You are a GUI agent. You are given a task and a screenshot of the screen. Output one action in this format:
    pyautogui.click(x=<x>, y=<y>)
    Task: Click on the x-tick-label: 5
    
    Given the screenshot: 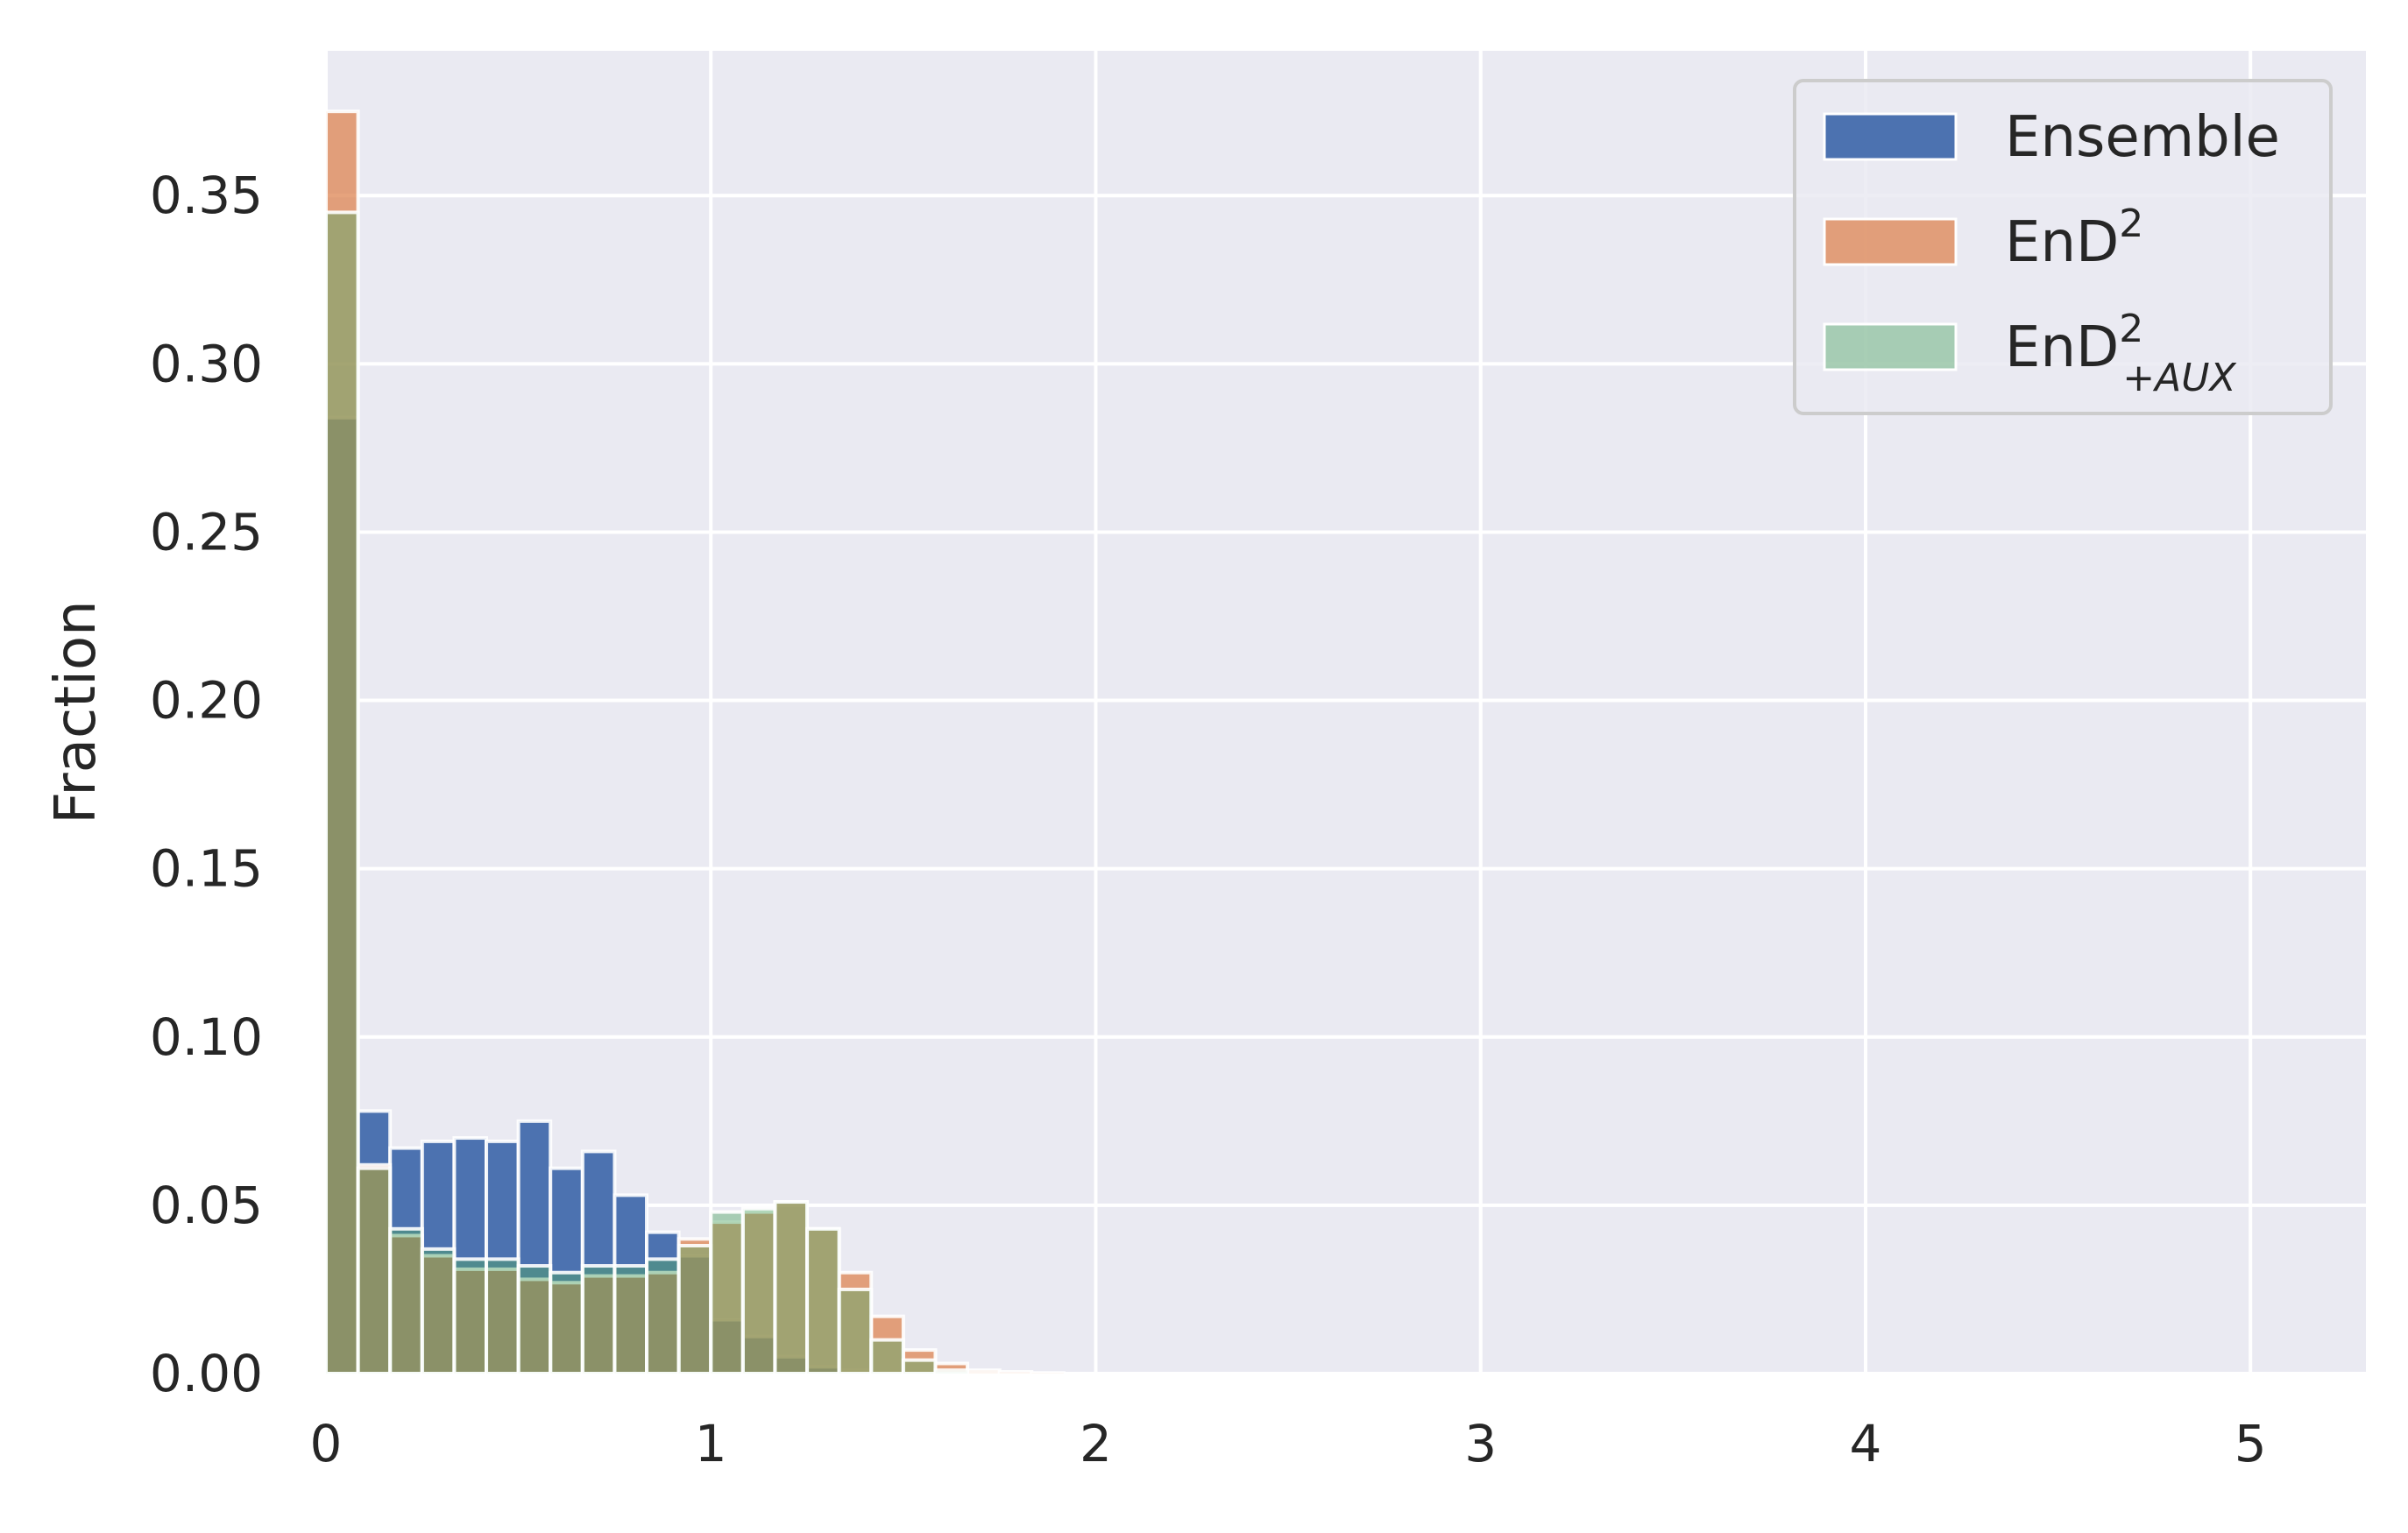 What is the action you would take?
    pyautogui.click(x=2251, y=1443)
    